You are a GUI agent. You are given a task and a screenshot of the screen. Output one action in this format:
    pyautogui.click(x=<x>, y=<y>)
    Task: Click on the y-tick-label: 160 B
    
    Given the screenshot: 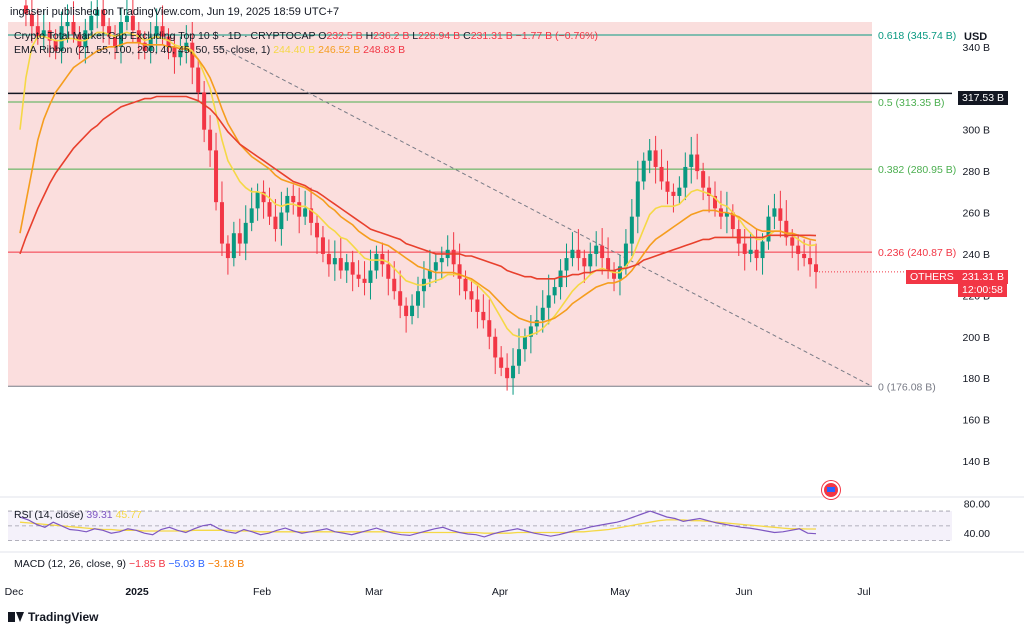 What is the action you would take?
    pyautogui.click(x=976, y=421)
    